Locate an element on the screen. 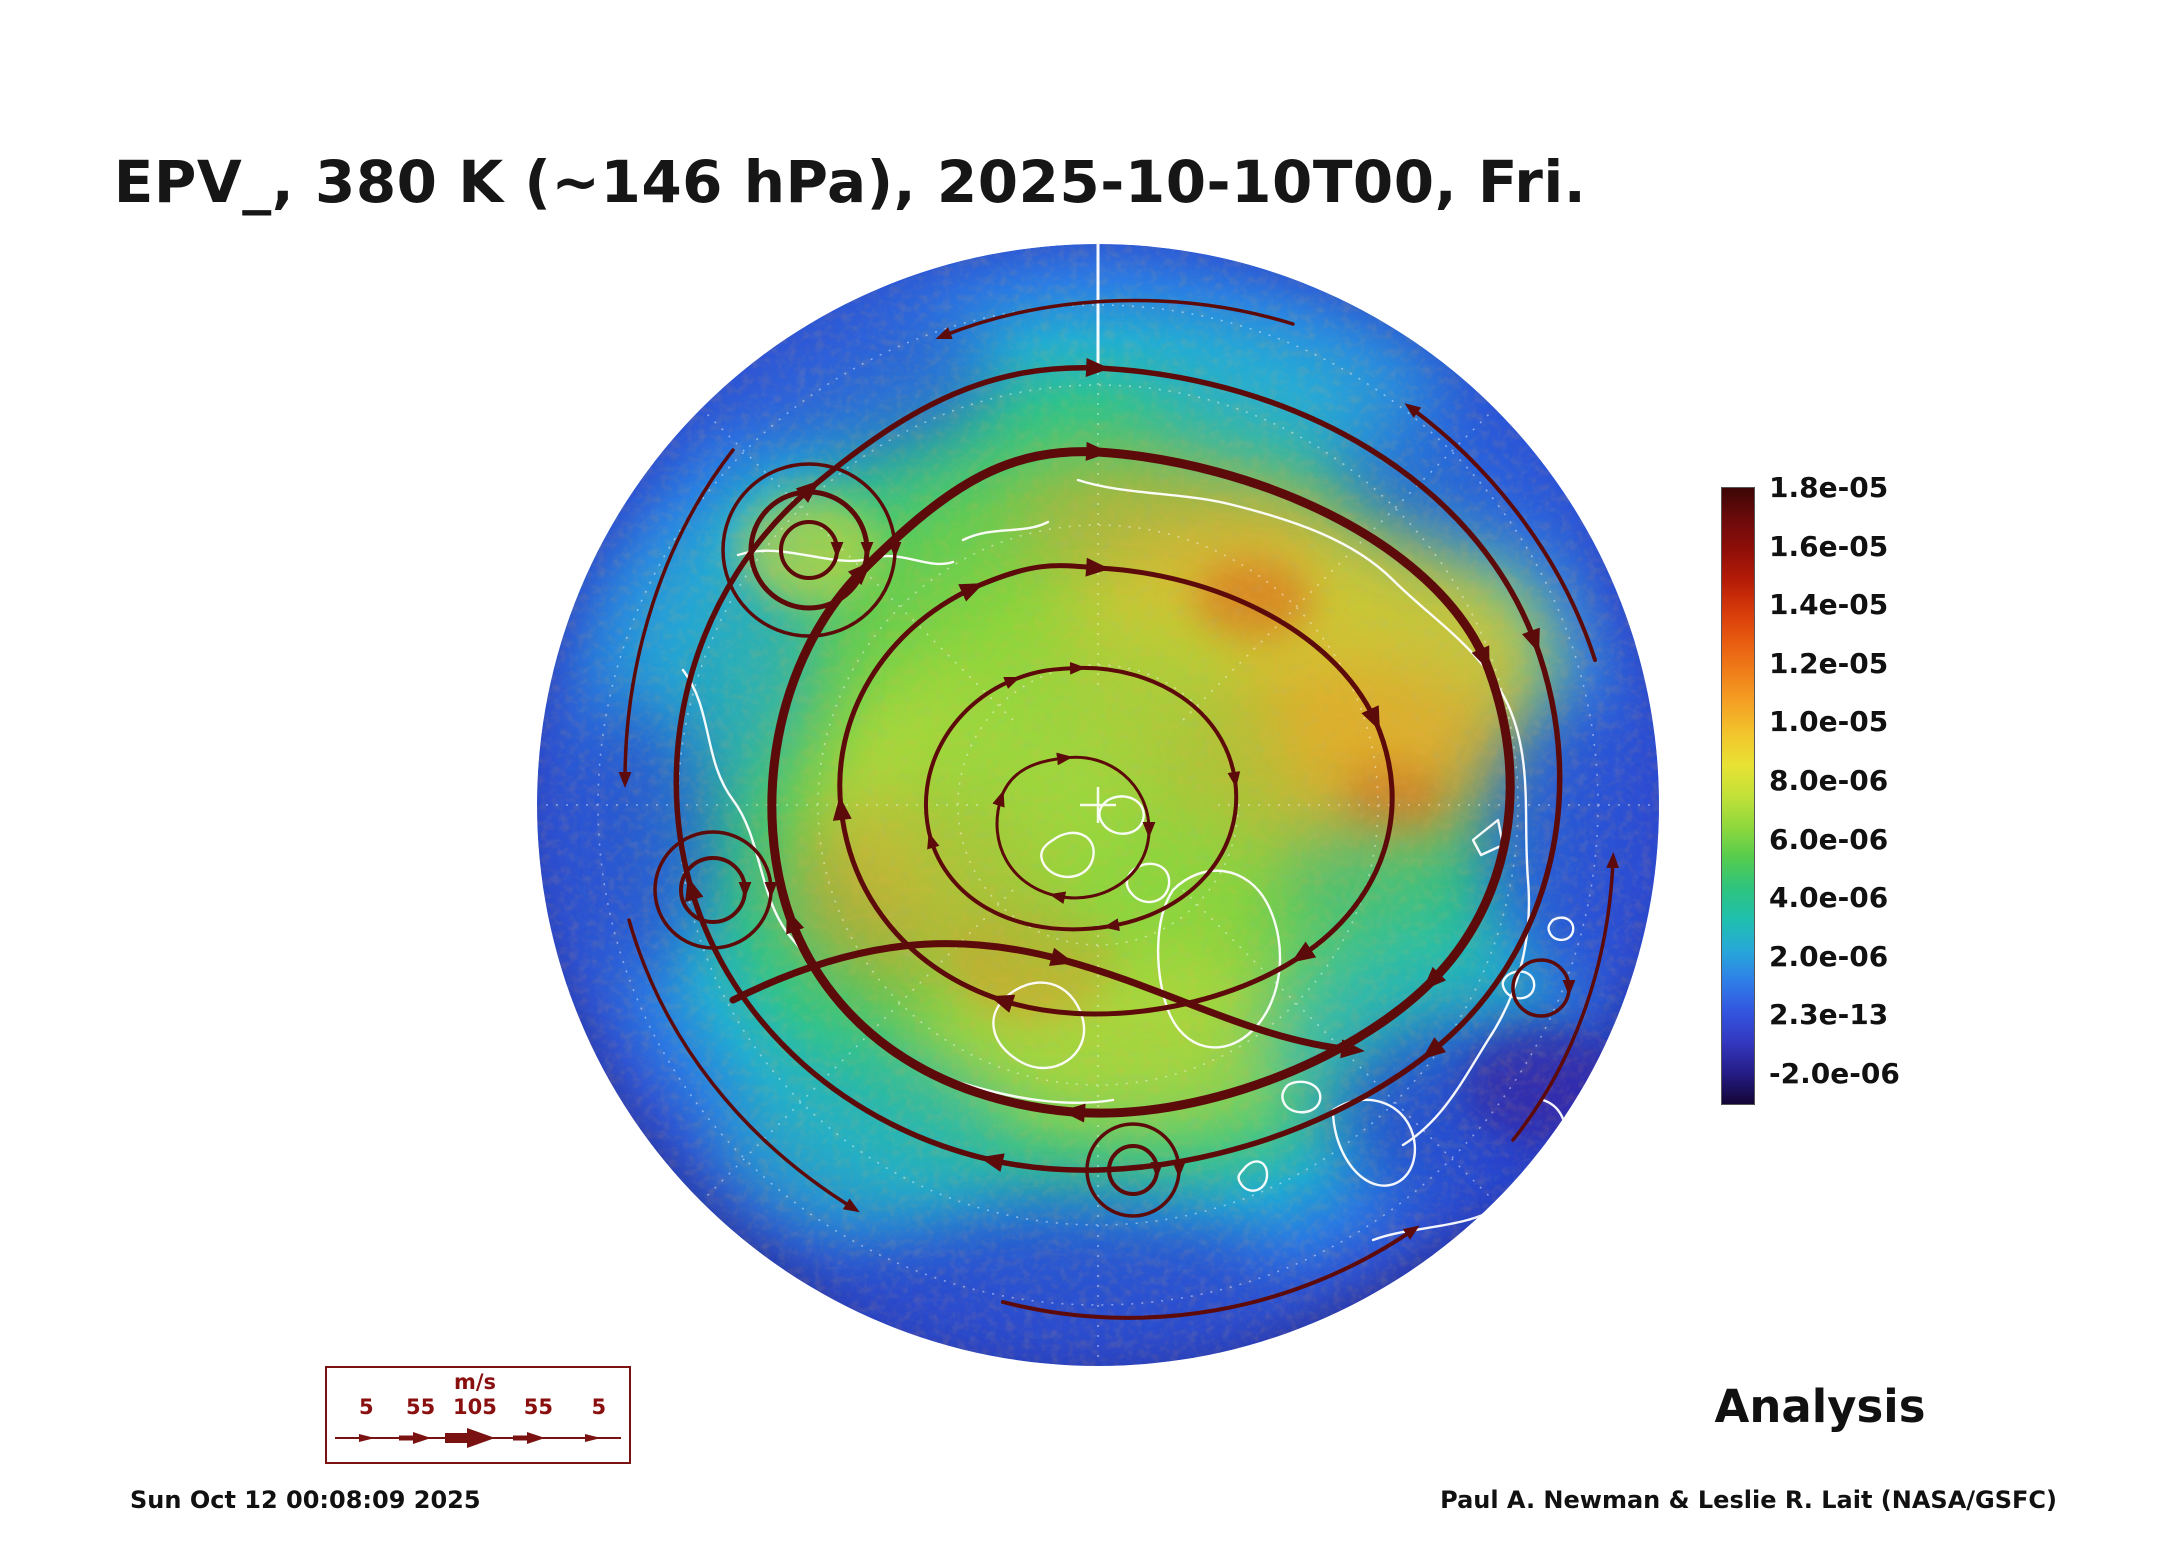 This screenshot has width=2165, height=1561. wind-arrow-scale-graphic is located at coordinates (478, 1438).